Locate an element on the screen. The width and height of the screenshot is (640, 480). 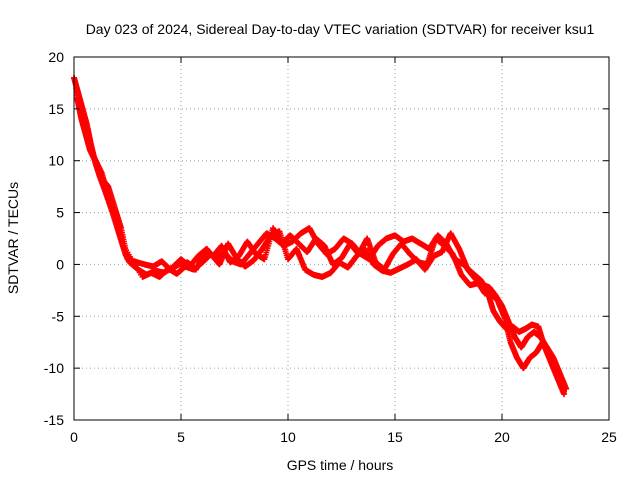
x-tick-label: 10 is located at coordinates (288, 437).